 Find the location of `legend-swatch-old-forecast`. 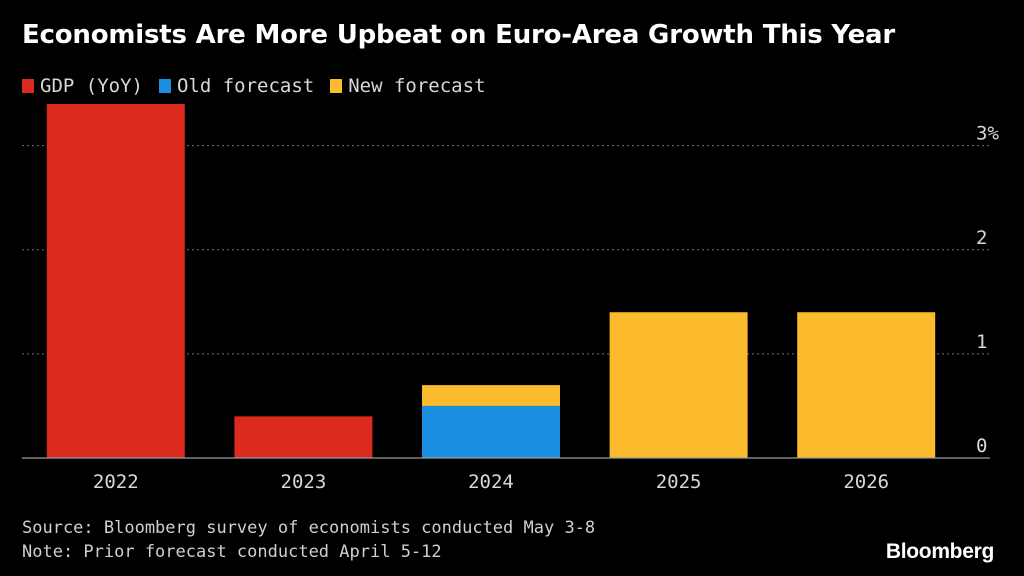

legend-swatch-old-forecast is located at coordinates (164, 86).